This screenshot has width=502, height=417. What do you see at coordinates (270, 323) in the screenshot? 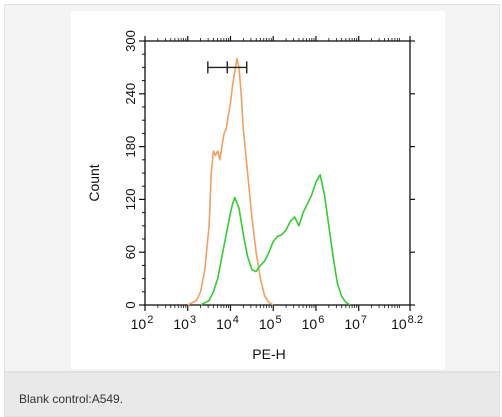
I see `x-tick-label: 10⁵` at bounding box center [270, 323].